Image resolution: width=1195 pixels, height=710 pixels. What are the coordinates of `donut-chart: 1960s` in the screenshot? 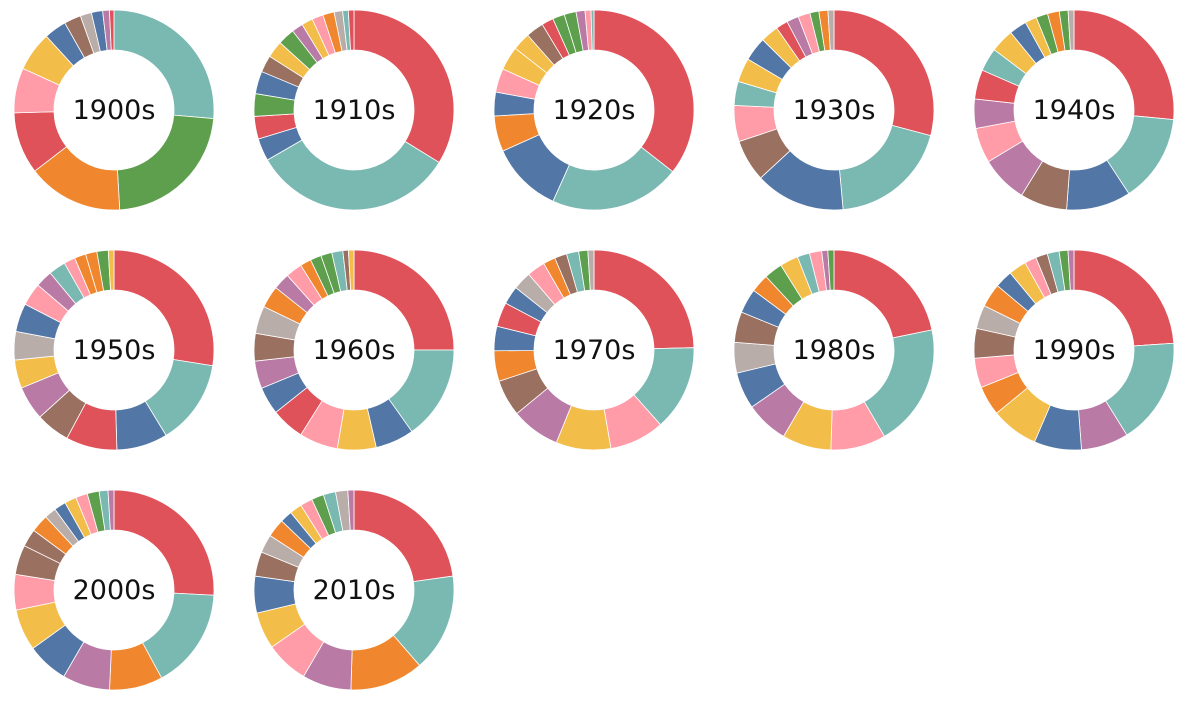 It's located at (354, 350).